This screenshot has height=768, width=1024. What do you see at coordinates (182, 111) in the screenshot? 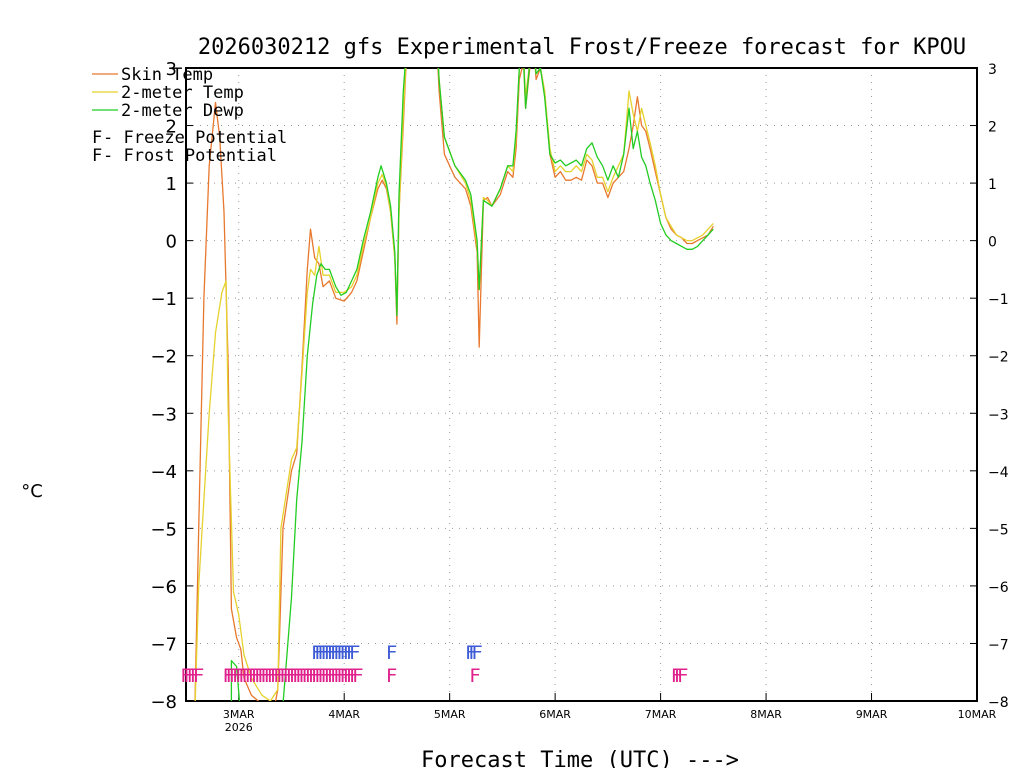
I see `legend-label: 2-meter Dewp` at bounding box center [182, 111].